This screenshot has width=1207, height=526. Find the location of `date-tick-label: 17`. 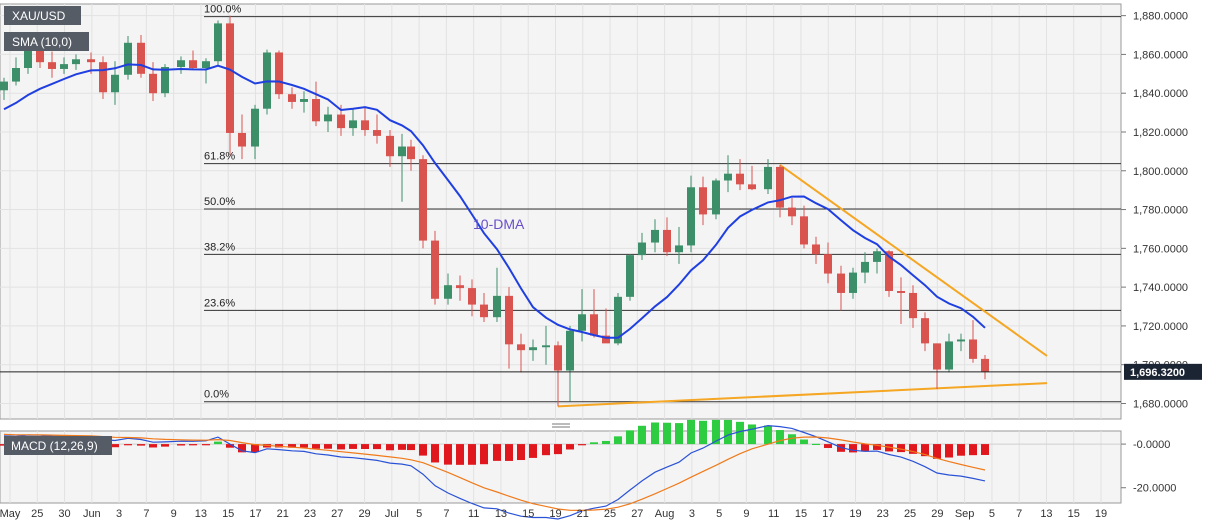

date-tick-label: 17 is located at coordinates (255, 514).